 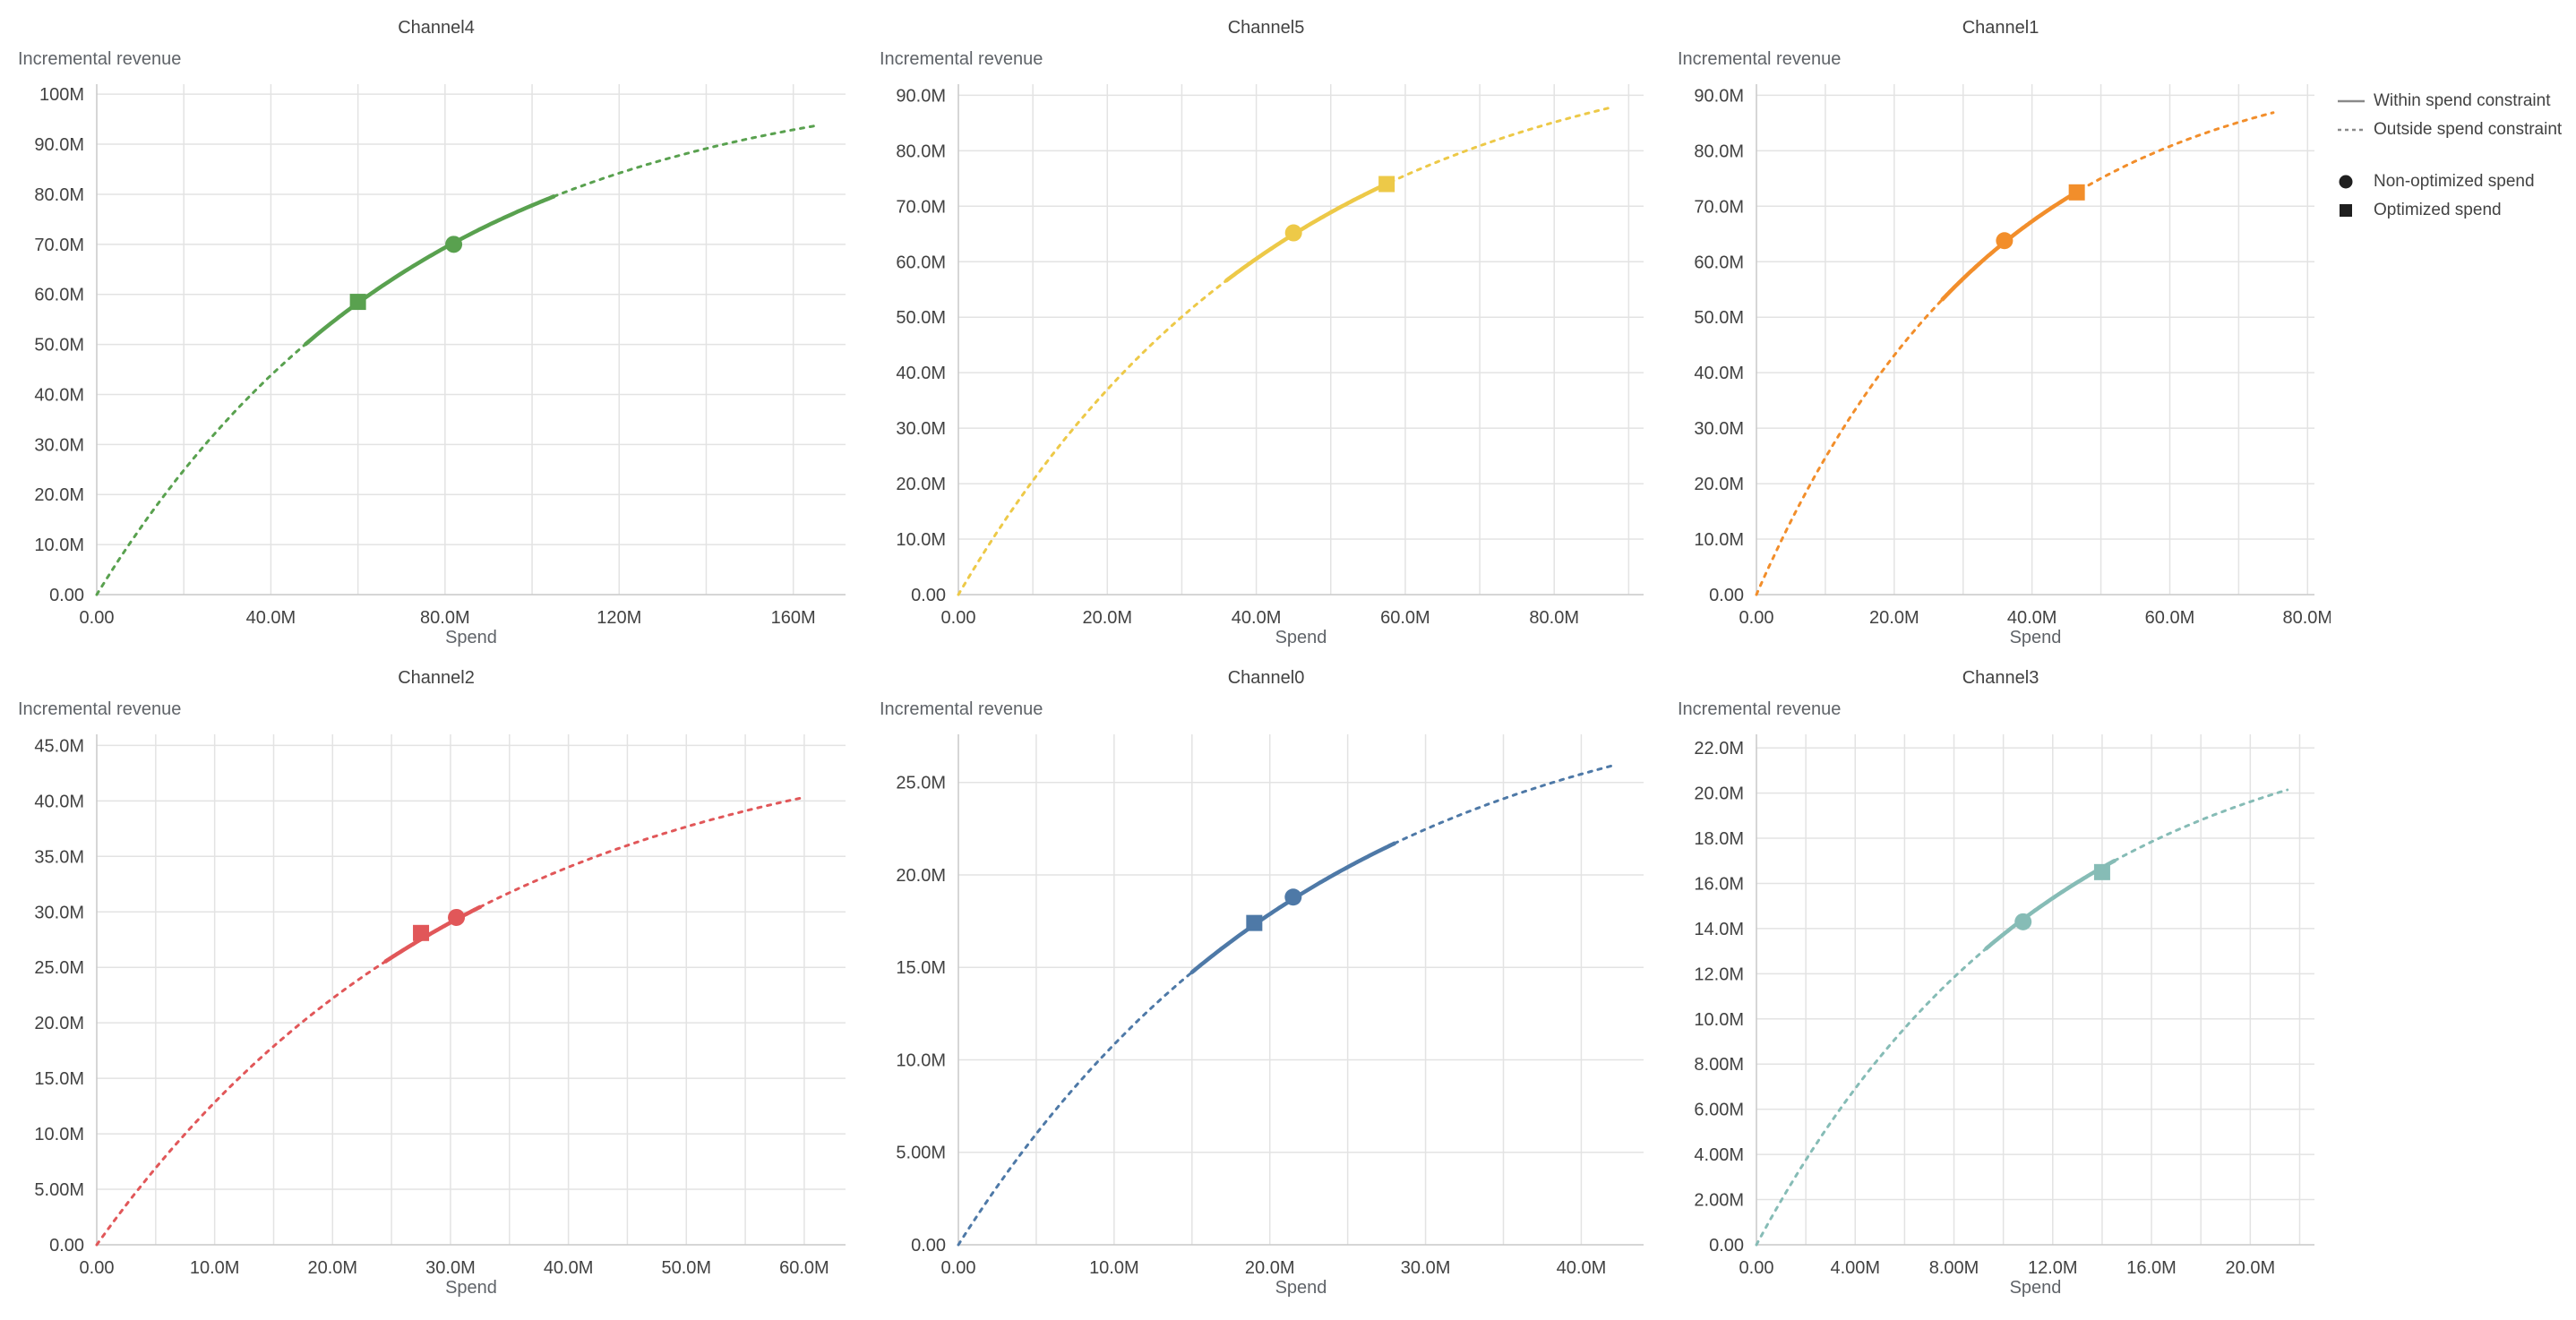 I want to click on square-marker-icon, so click(x=2346, y=210).